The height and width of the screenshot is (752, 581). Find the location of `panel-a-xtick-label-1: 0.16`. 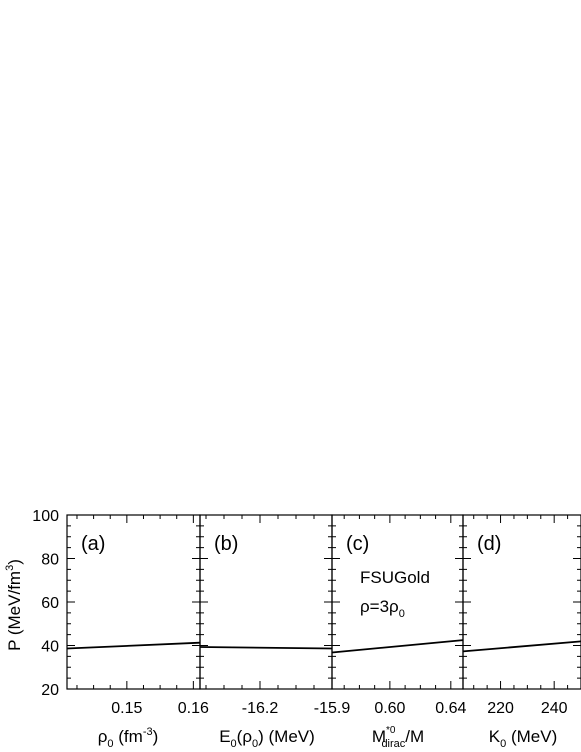

panel-a-xtick-label-1: 0.16 is located at coordinates (193, 708).